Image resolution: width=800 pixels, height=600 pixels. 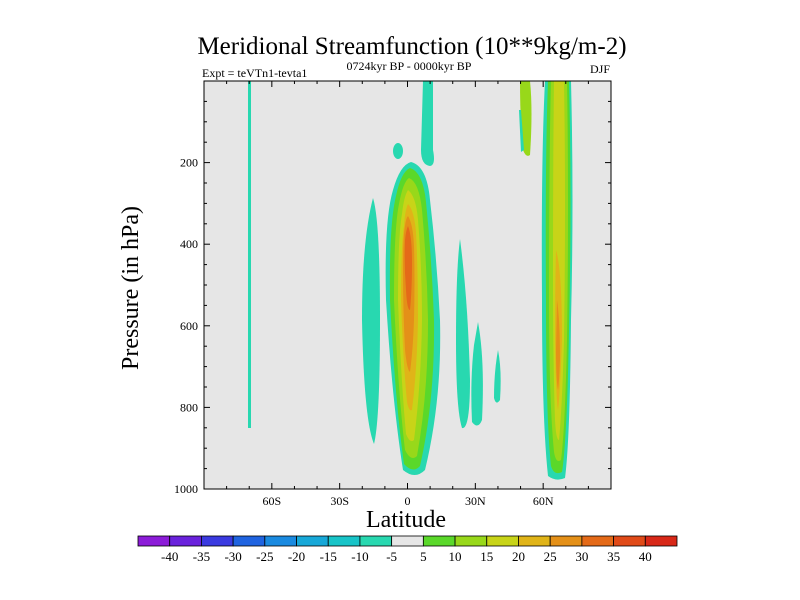 I want to click on colorbar-label: 20, so click(x=518, y=556).